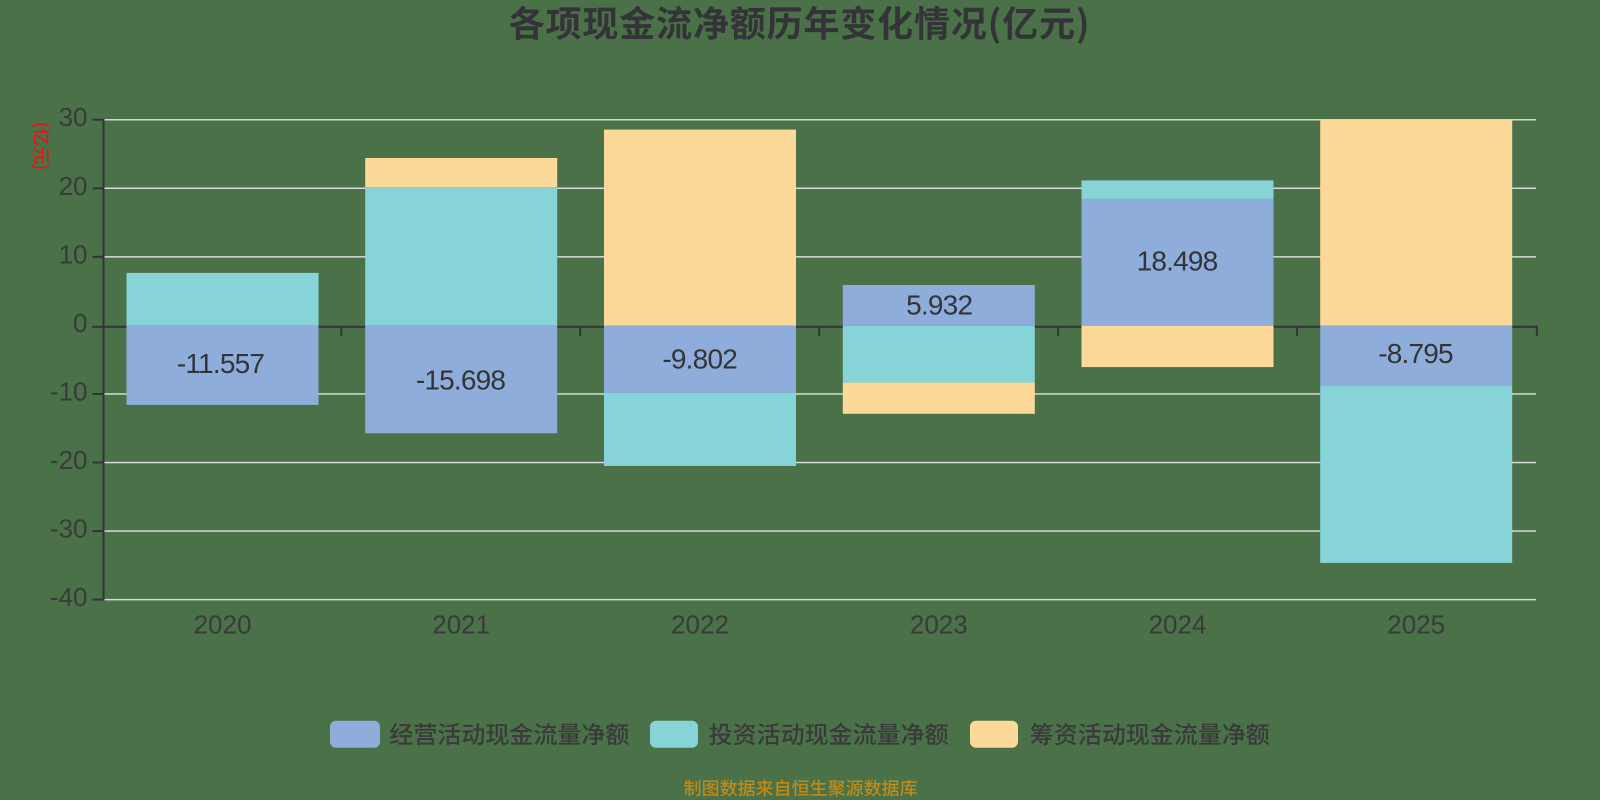  I want to click on svg-text: 2020, so click(223, 625).